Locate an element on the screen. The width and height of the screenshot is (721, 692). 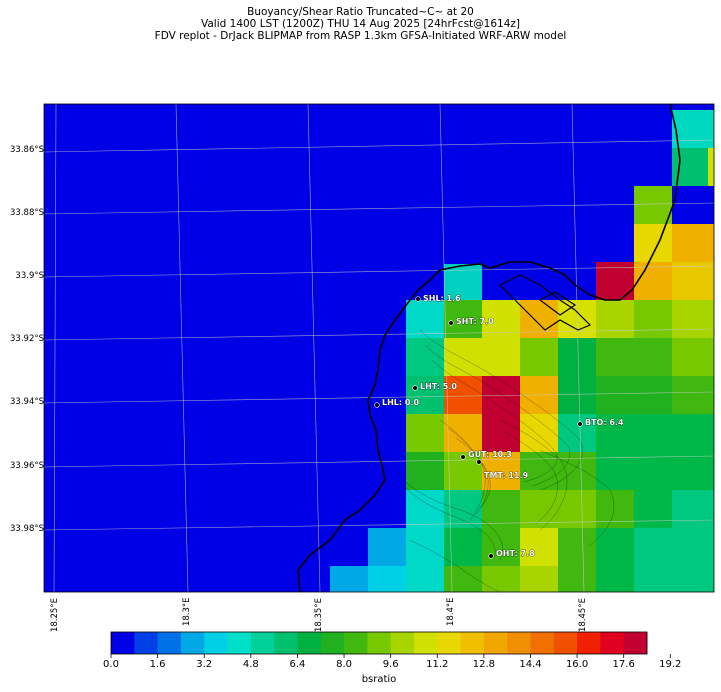
colorbar-tick-label: 16.0 is located at coordinates (577, 664).